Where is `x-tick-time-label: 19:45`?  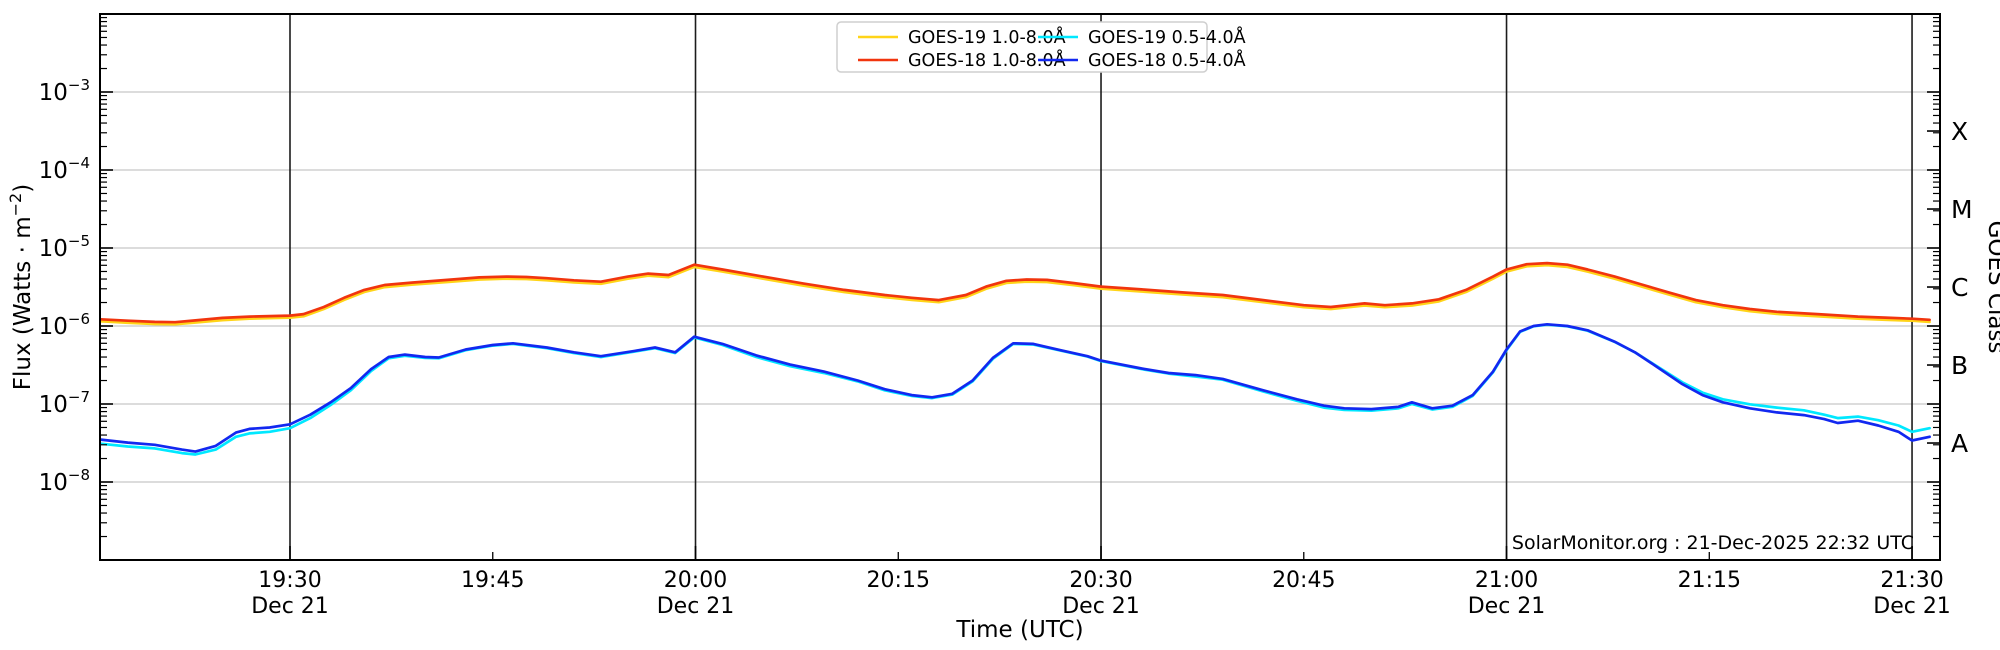
x-tick-time-label: 19:45 is located at coordinates (492, 580).